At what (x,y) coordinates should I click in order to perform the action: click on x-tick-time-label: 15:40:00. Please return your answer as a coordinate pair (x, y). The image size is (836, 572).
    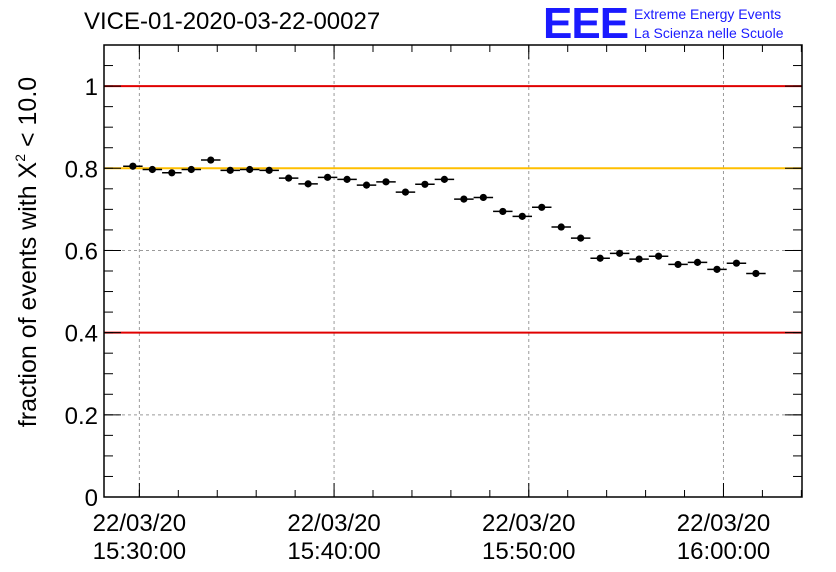
    Looking at the image, I should click on (333, 551).